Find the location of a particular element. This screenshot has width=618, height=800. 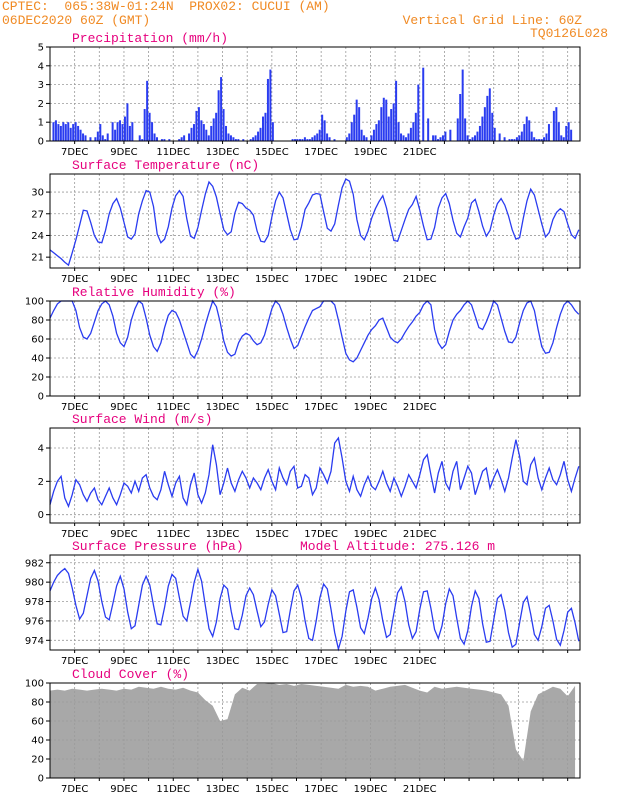

header-model-id: TQ0126L028 is located at coordinates (568, 33).